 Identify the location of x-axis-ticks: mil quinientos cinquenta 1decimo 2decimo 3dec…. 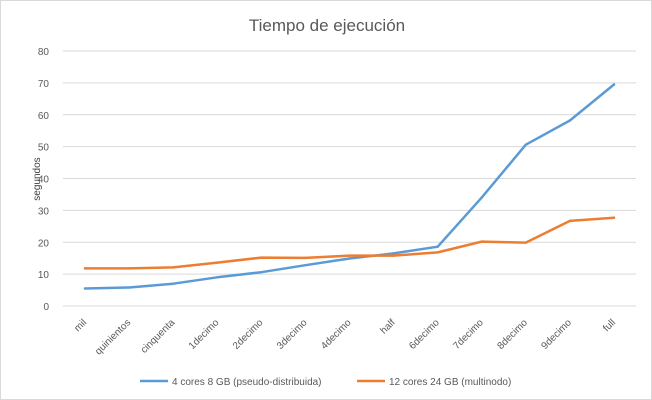
(345, 337).